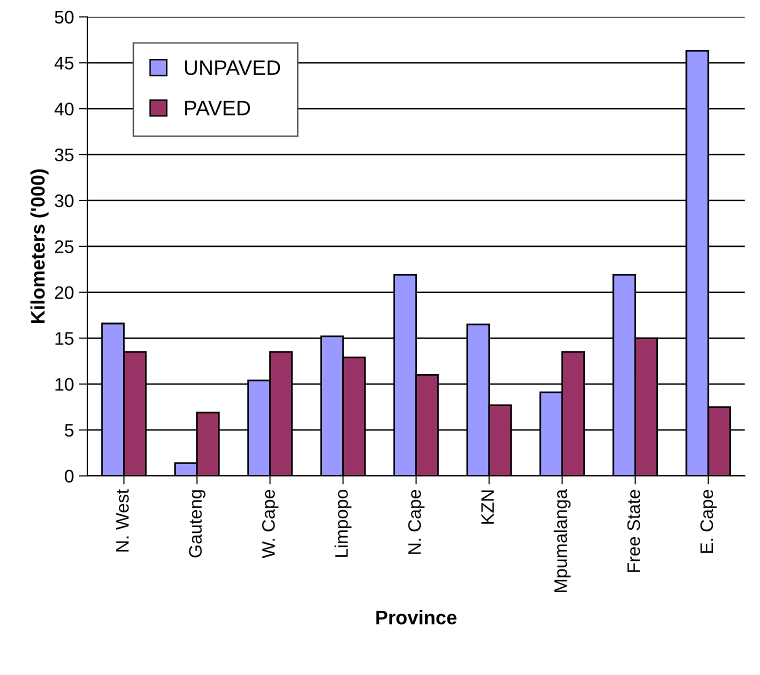 The height and width of the screenshot is (675, 760). I want to click on legend-label: PAVED, so click(217, 108).